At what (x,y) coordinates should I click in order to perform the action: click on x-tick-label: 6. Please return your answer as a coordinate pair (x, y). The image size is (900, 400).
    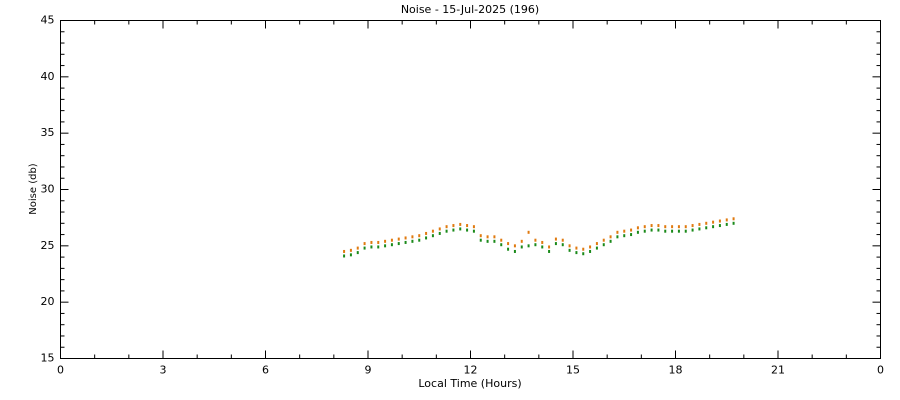
    Looking at the image, I should click on (265, 370).